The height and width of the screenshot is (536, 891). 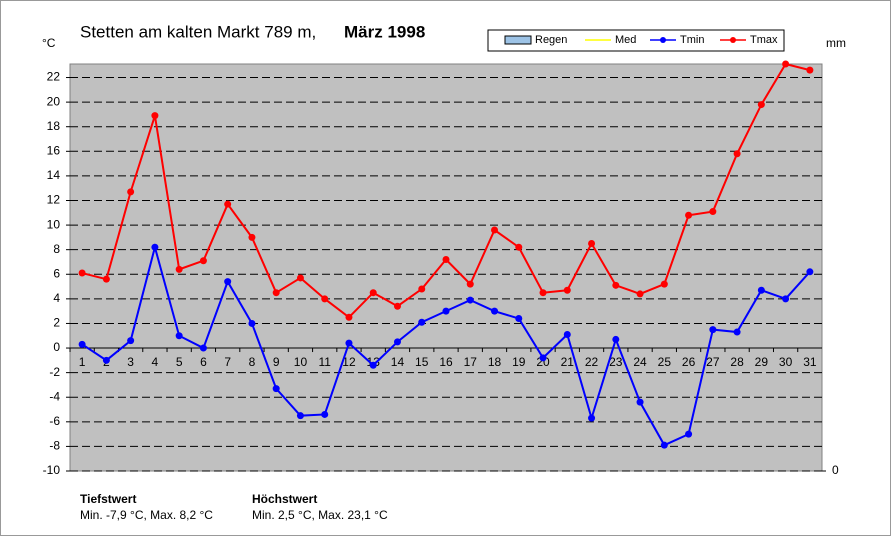 What do you see at coordinates (54, 224) in the screenshot?
I see `y-tick-label: 10` at bounding box center [54, 224].